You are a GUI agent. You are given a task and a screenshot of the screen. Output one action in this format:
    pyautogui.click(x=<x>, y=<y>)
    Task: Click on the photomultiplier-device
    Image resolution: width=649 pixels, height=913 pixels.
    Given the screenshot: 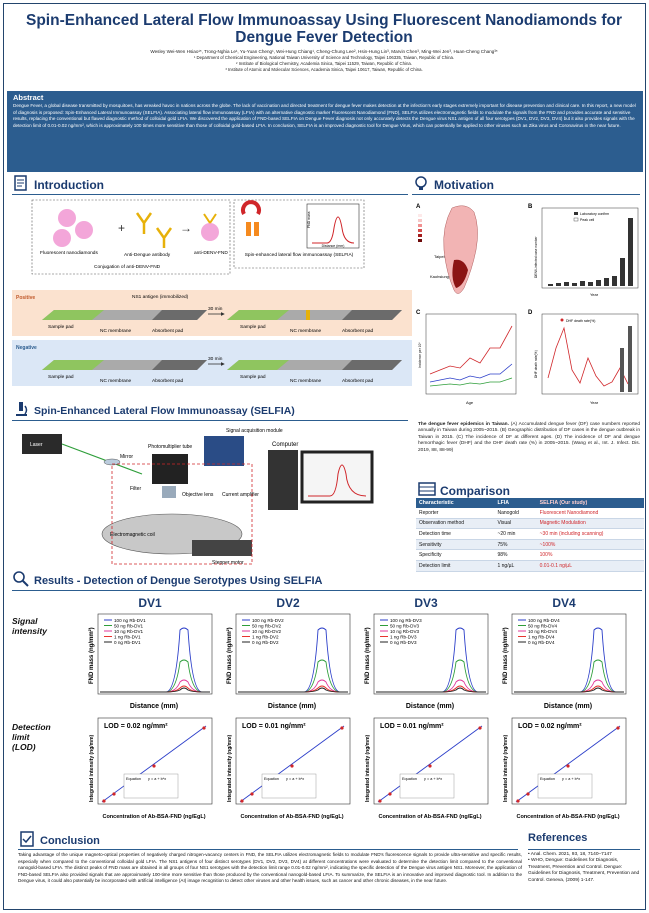 What is the action you would take?
    pyautogui.click(x=170, y=469)
    